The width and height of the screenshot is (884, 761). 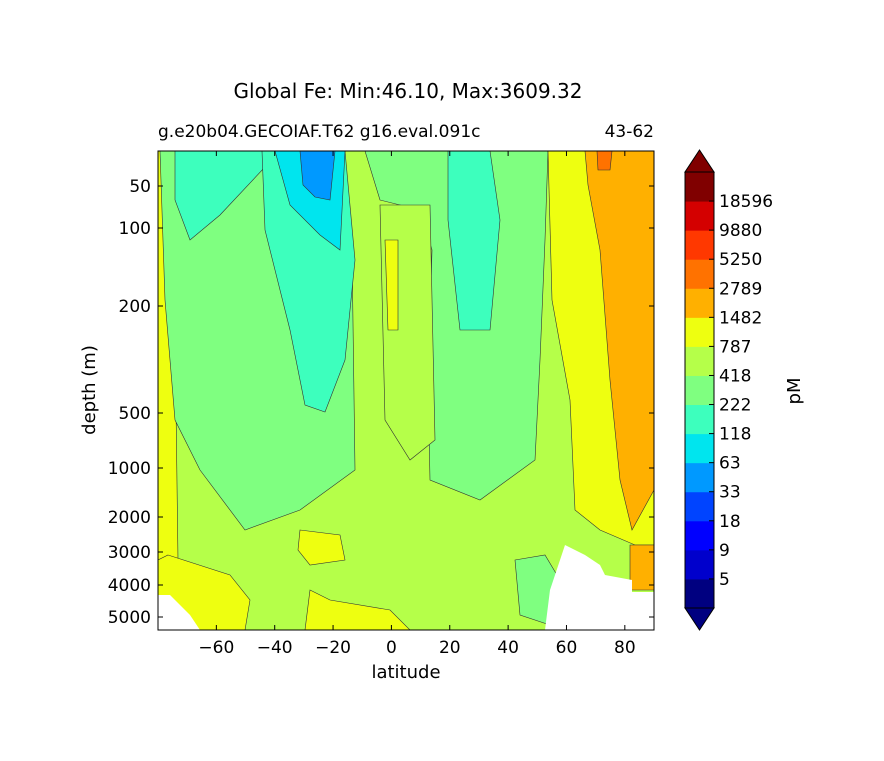 I want to click on y-tick-label: 2000, so click(x=129, y=518).